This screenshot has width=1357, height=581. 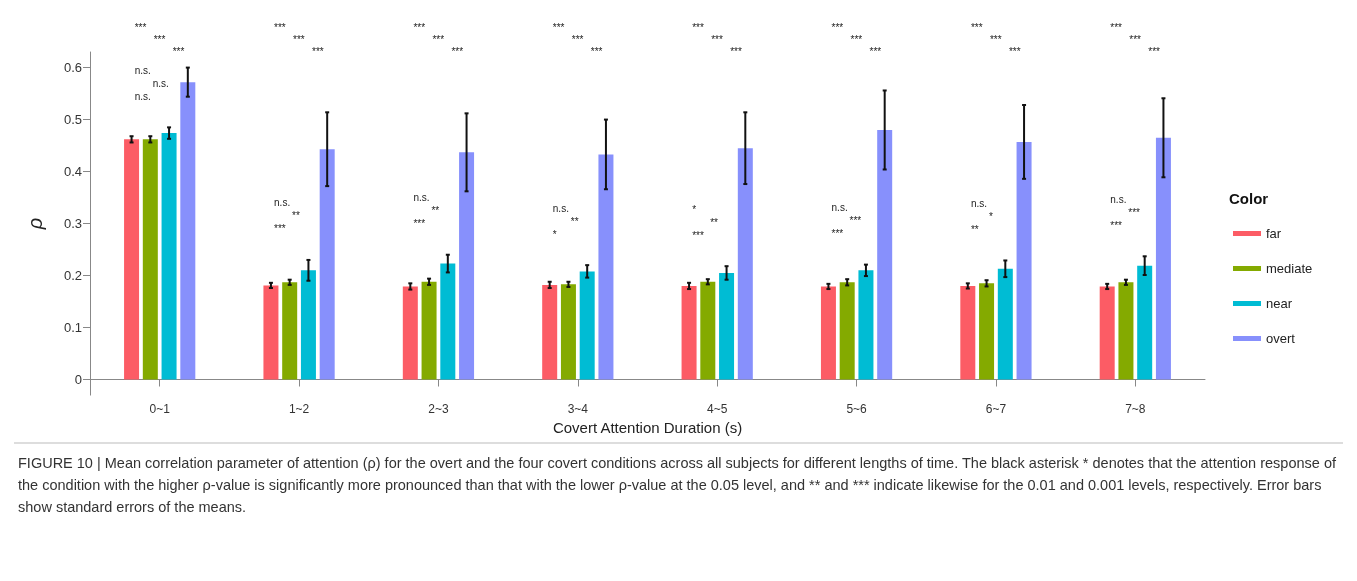 What do you see at coordinates (35, 224) in the screenshot?
I see `y-axis-title: ρ` at bounding box center [35, 224].